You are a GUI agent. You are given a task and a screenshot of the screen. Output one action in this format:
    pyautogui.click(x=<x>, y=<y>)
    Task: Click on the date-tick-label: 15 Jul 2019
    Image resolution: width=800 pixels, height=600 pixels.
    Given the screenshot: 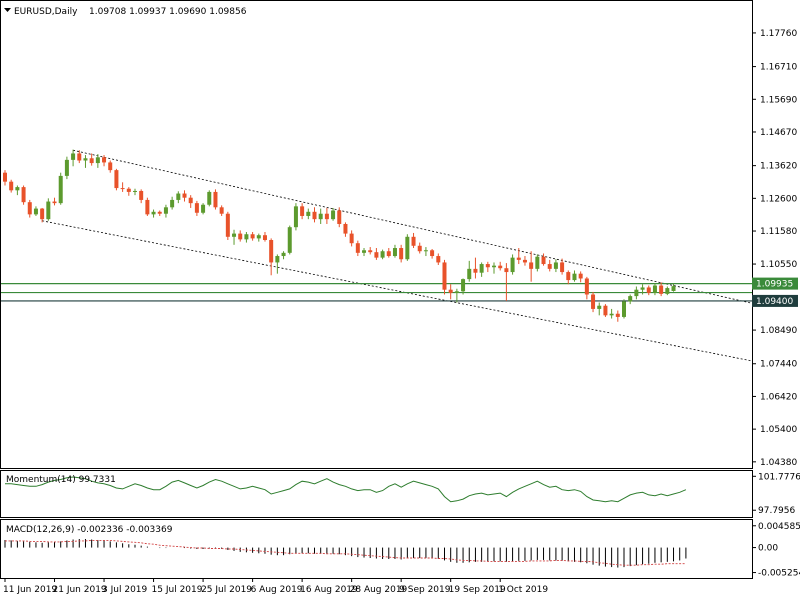 What is the action you would take?
    pyautogui.click(x=177, y=590)
    